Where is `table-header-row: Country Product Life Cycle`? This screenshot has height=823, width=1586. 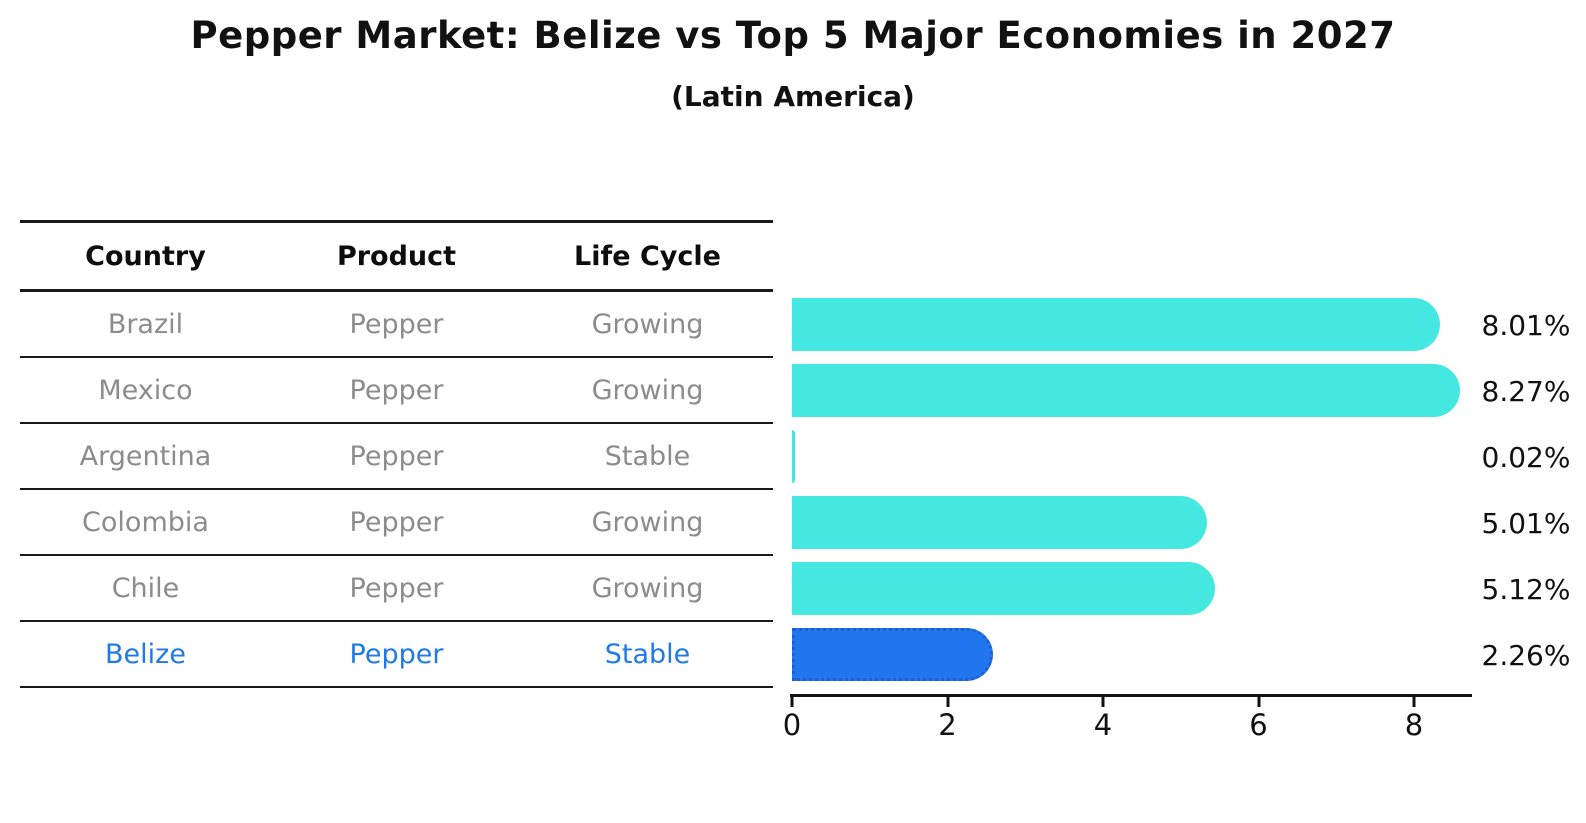 table-header-row: Country Product Life Cycle is located at coordinates (396, 257).